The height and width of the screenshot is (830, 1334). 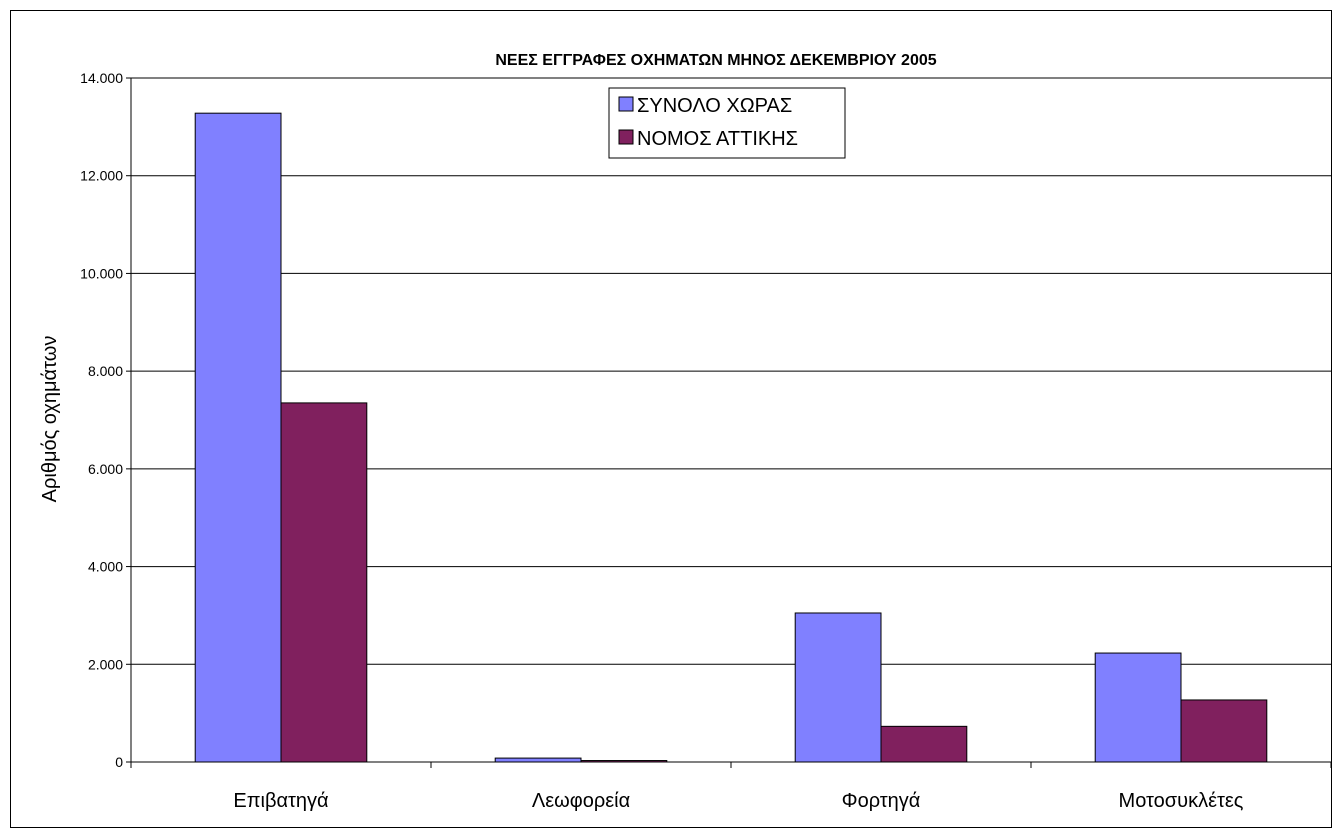 What do you see at coordinates (1181, 801) in the screenshot?
I see `category-label: Μοτοσυκλέτες` at bounding box center [1181, 801].